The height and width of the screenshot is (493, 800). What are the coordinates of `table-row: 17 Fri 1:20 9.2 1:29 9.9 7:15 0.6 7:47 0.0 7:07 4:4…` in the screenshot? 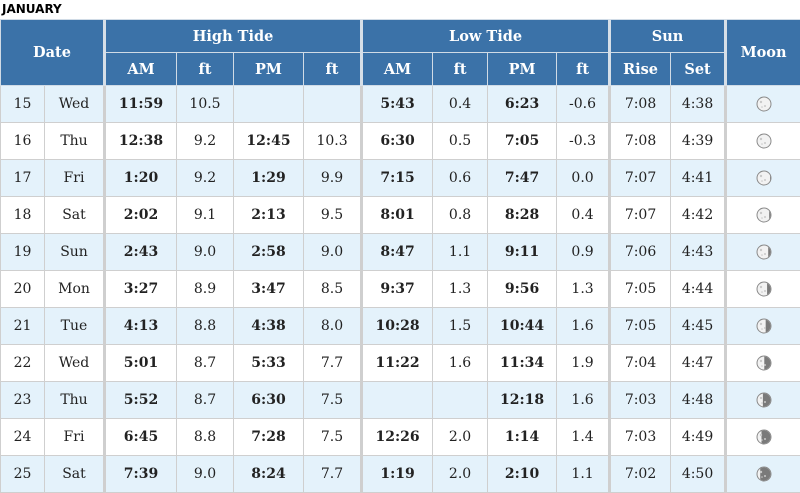 It's located at (400, 178).